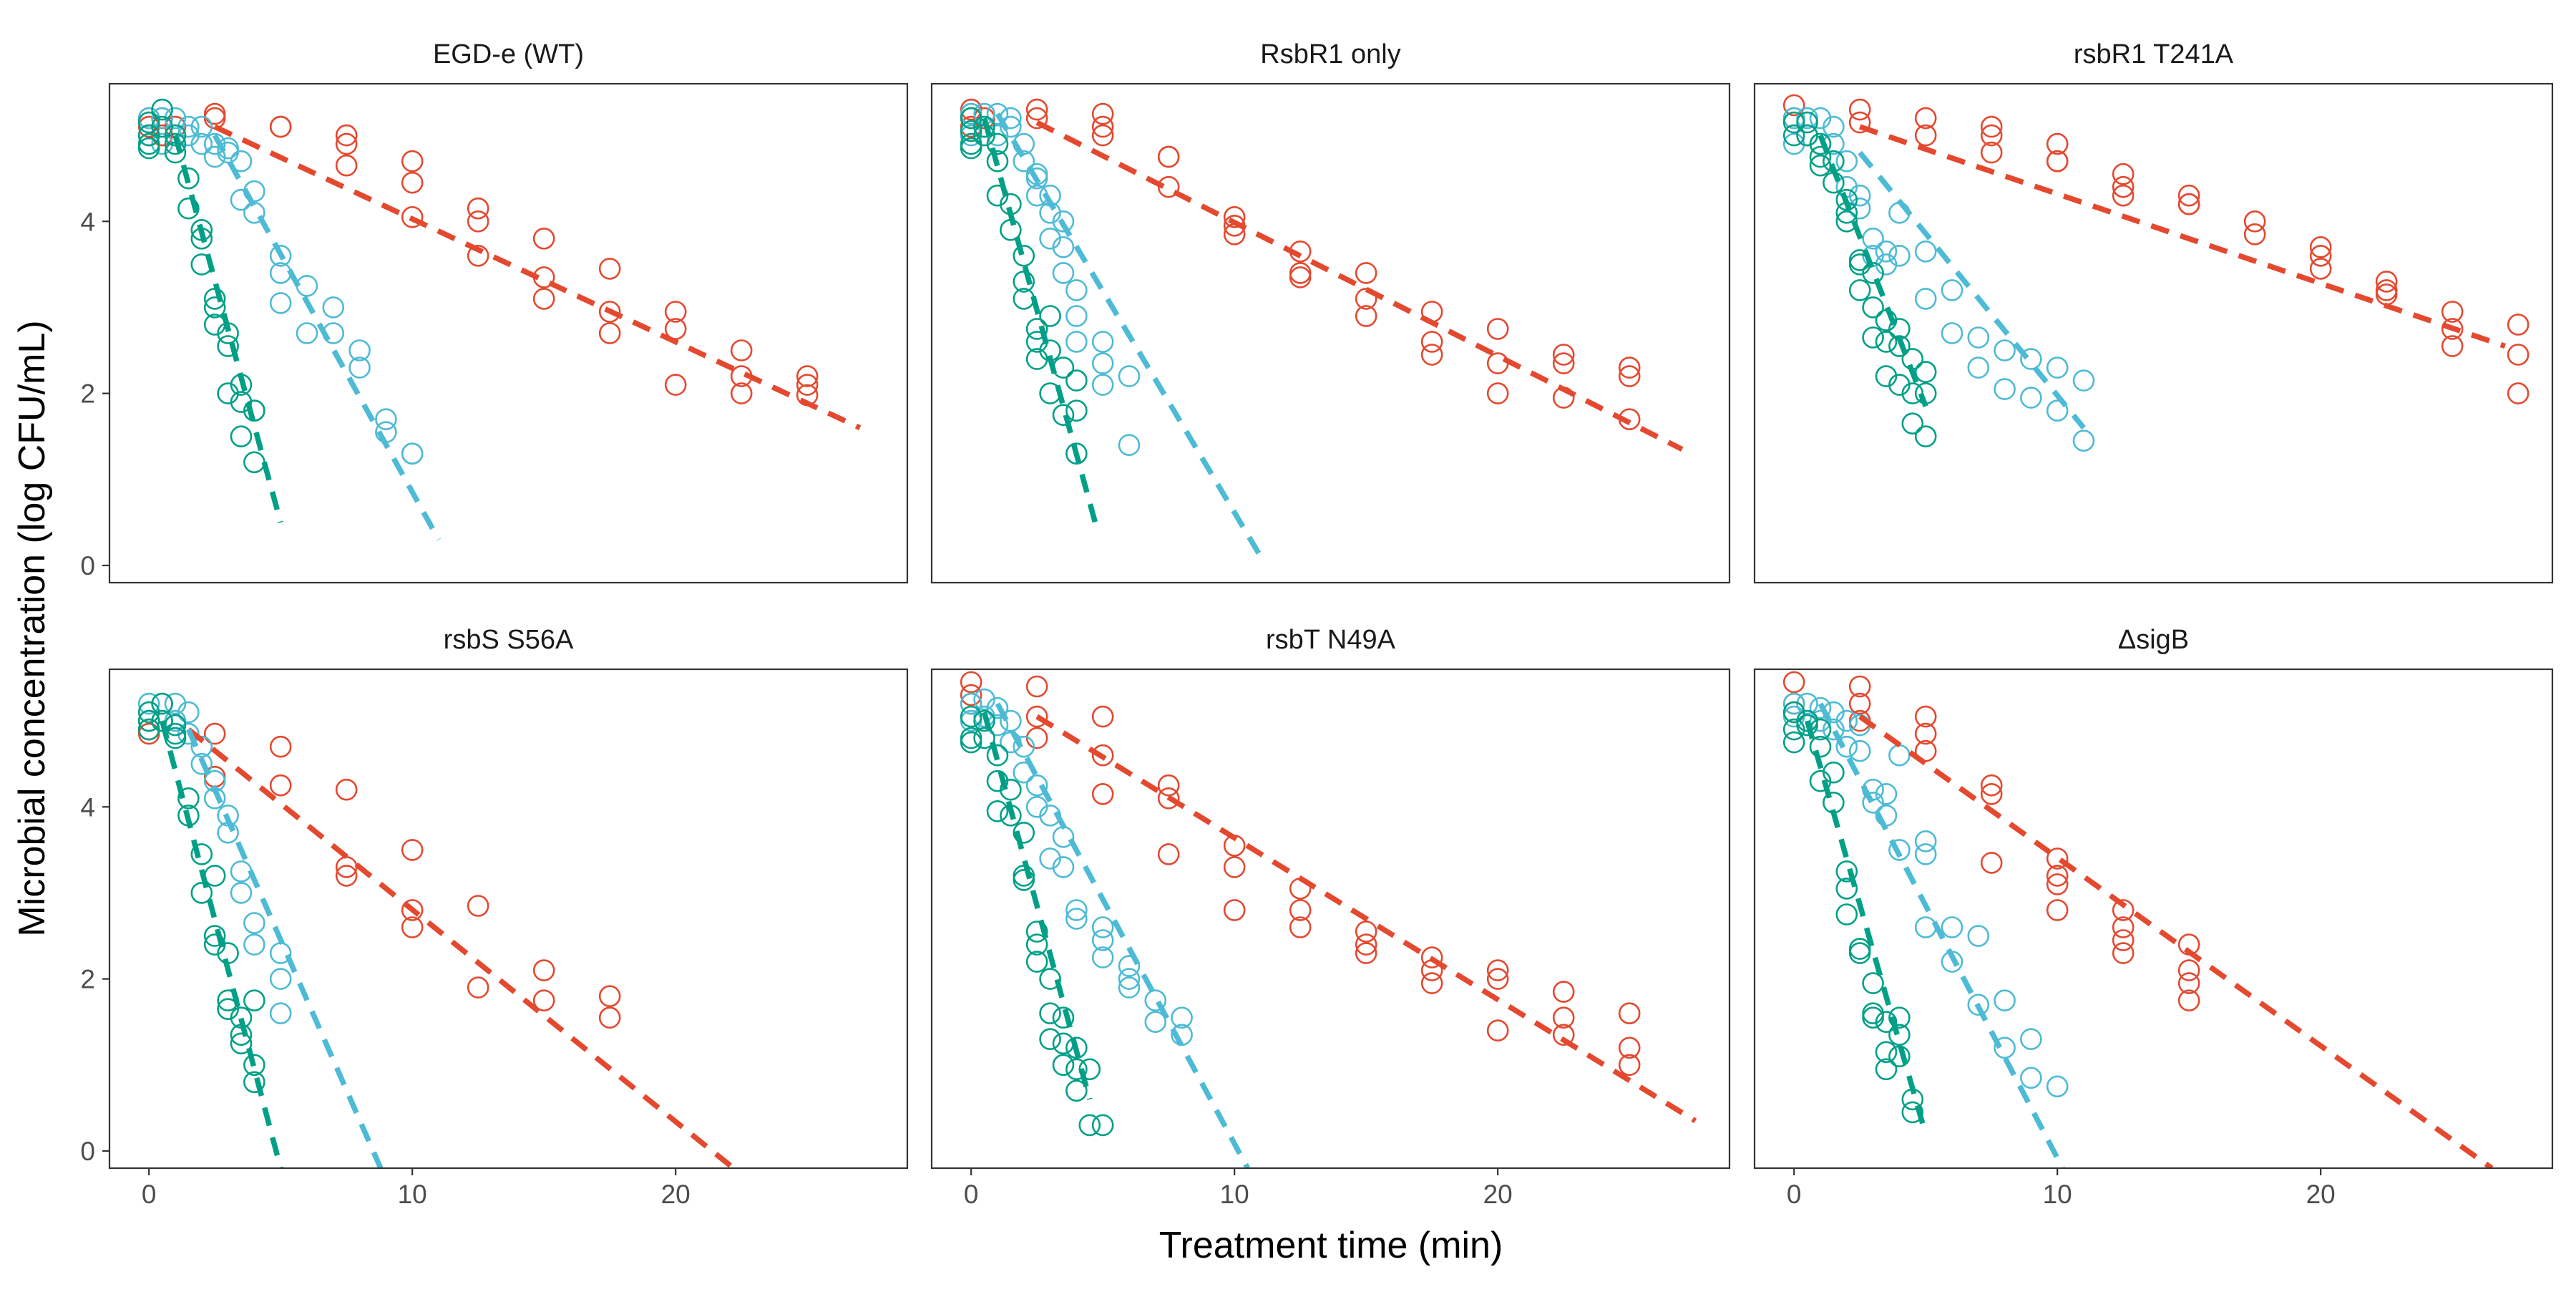 The image size is (2576, 1292). I want to click on y-tick-label: 0, so click(87, 1151).